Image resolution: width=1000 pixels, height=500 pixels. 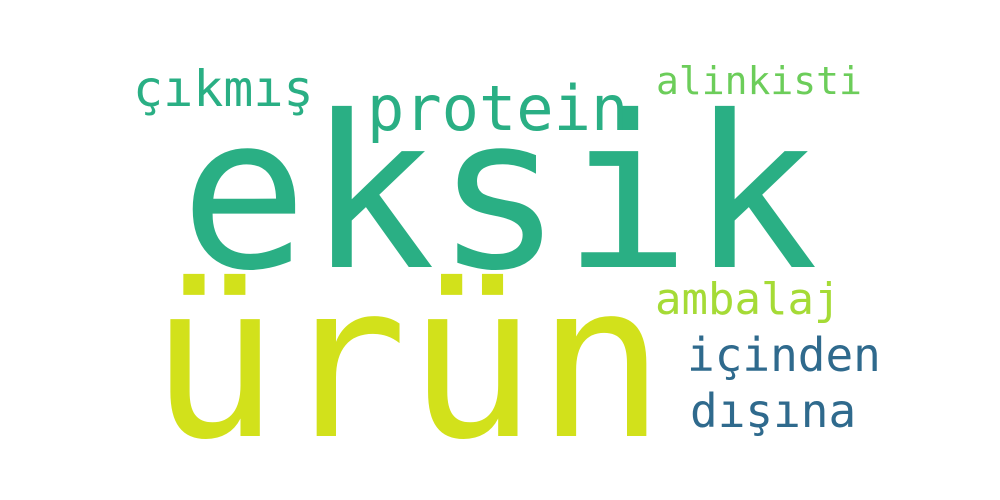 What do you see at coordinates (498, 108) in the screenshot?
I see `word-protein: protein` at bounding box center [498, 108].